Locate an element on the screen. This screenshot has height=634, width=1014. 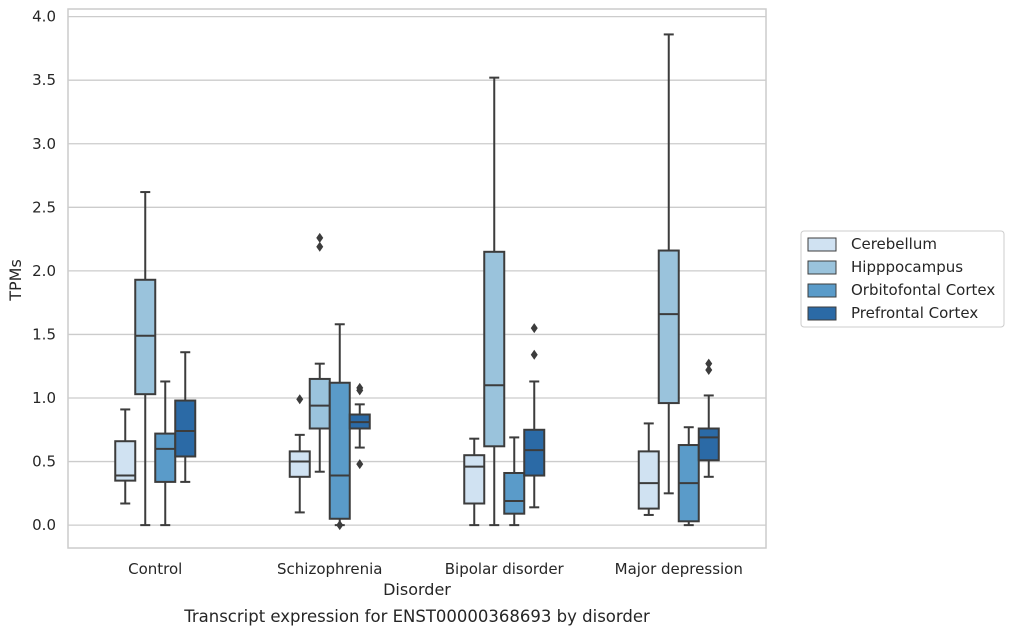
y-tick-label: 2.0 is located at coordinates (44, 271).